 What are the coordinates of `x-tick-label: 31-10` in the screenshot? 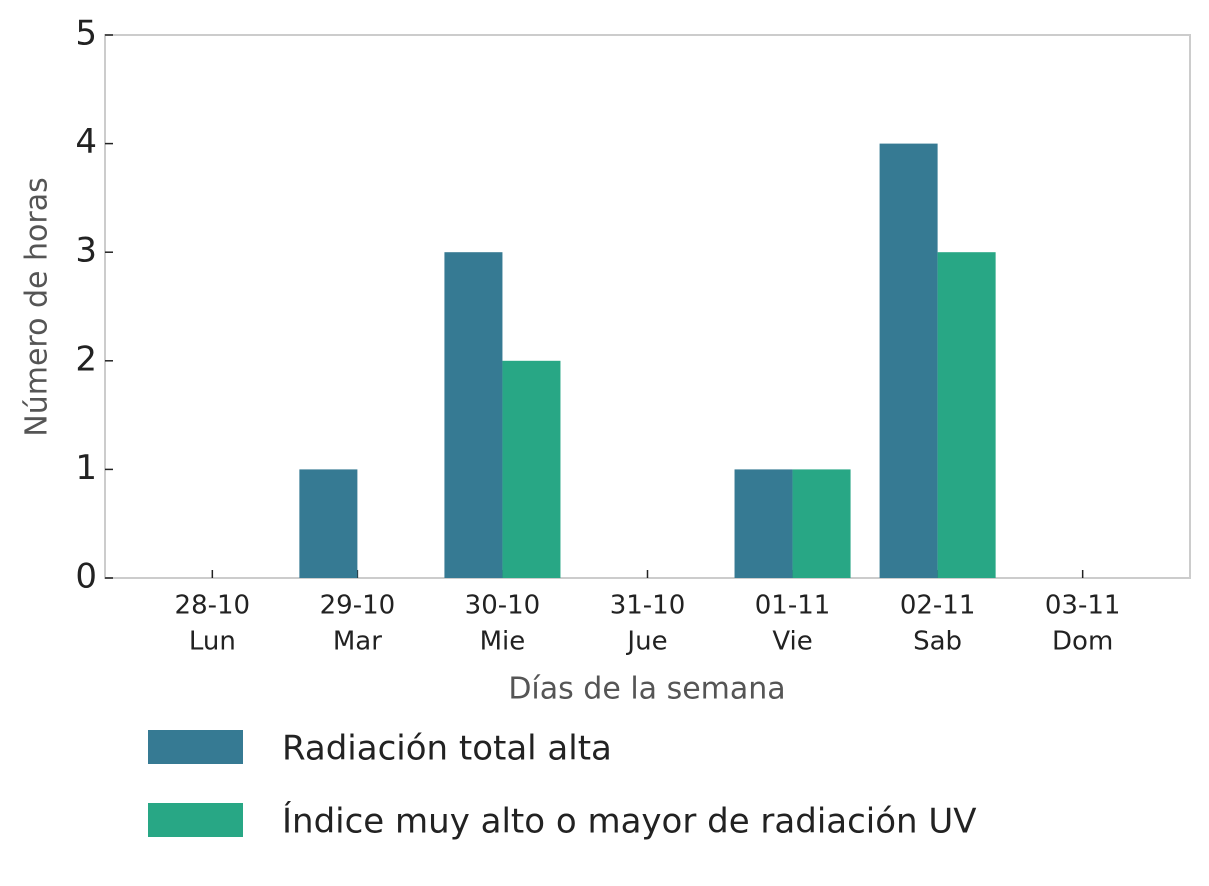 It's located at (648, 606).